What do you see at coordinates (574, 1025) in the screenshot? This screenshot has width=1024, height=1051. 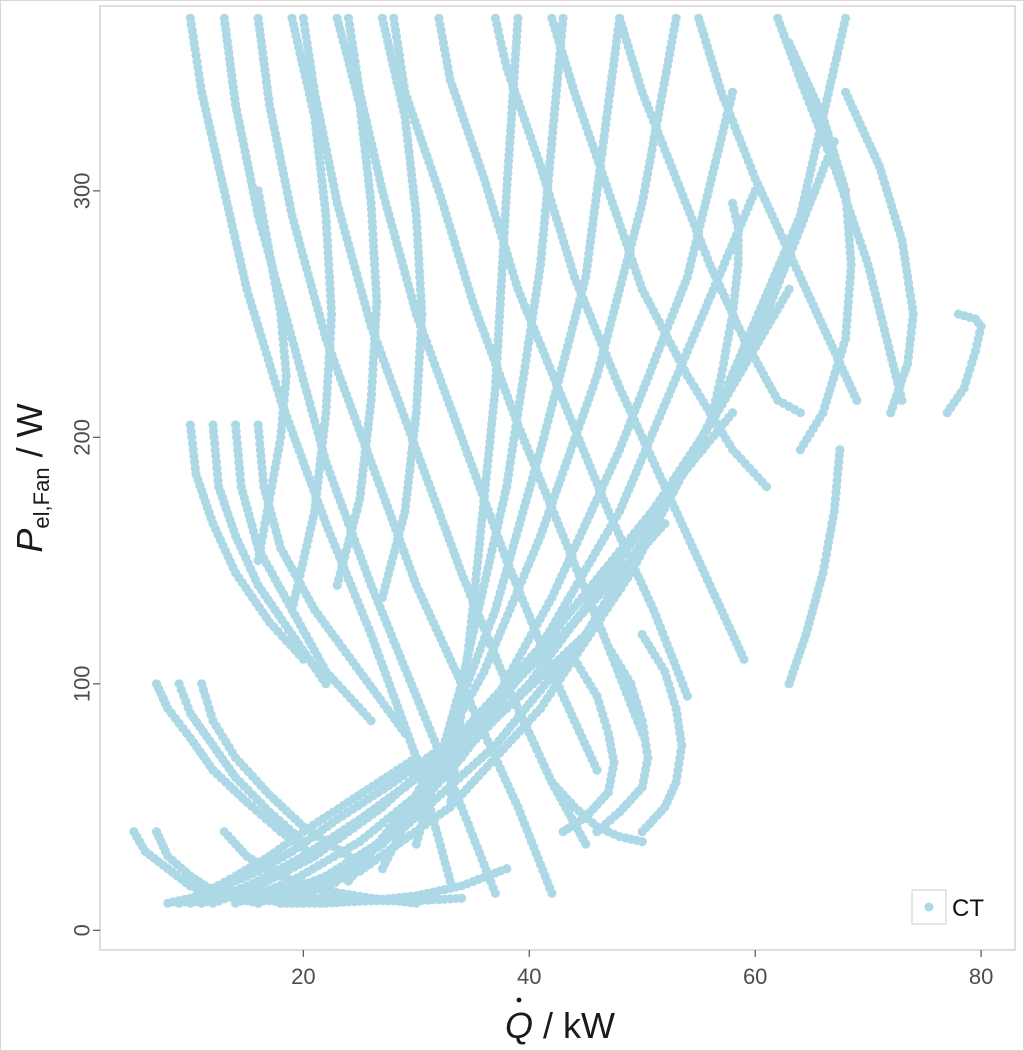 I see `x-axis-title-unit: / kW` at bounding box center [574, 1025].